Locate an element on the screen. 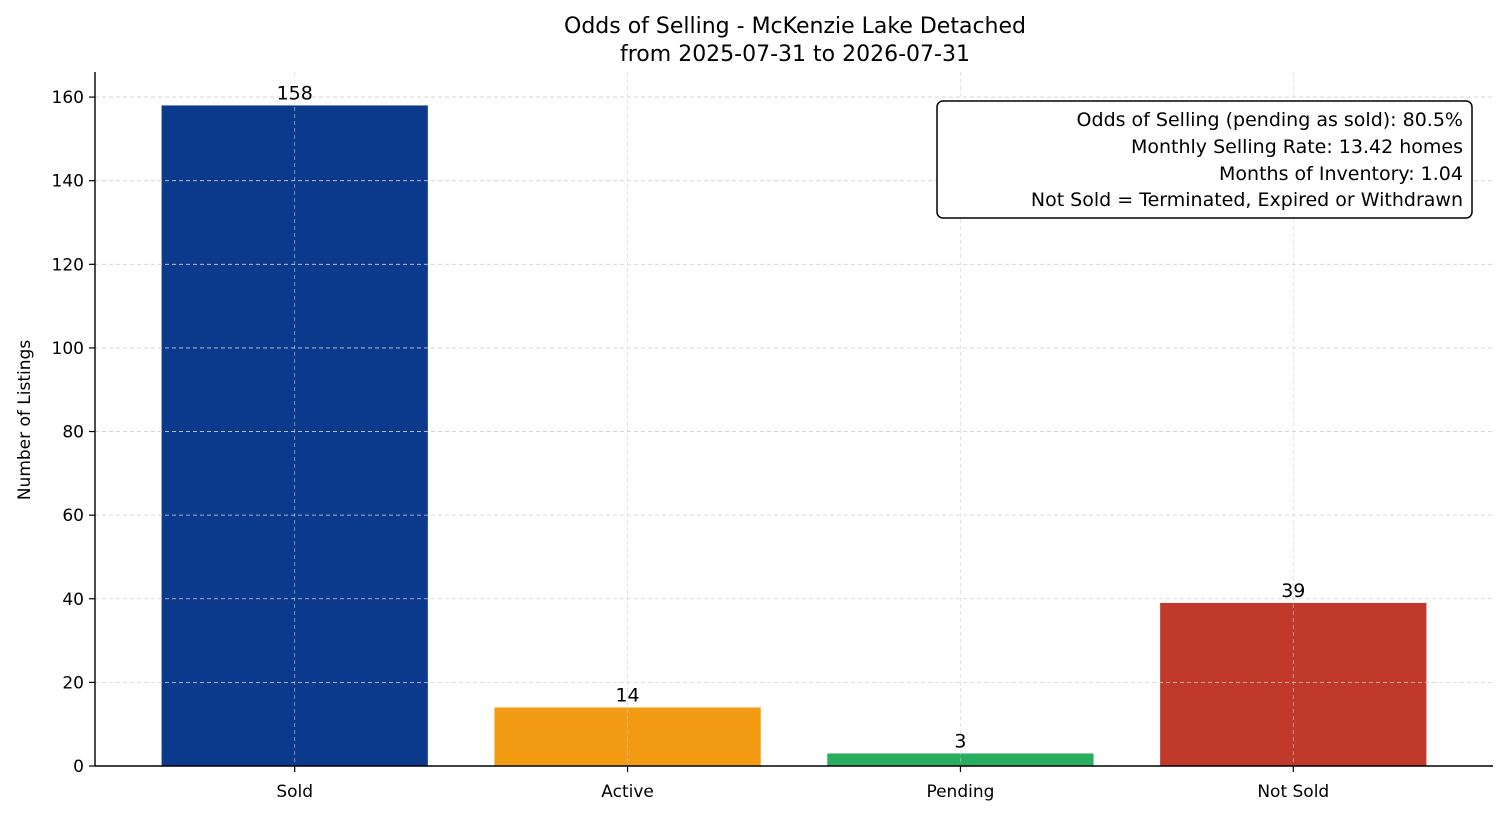 Image resolution: width=1507 pixels, height=816 pixels. annotation-months-inventory: Months of Inventory: 1.04 is located at coordinates (1341, 174).